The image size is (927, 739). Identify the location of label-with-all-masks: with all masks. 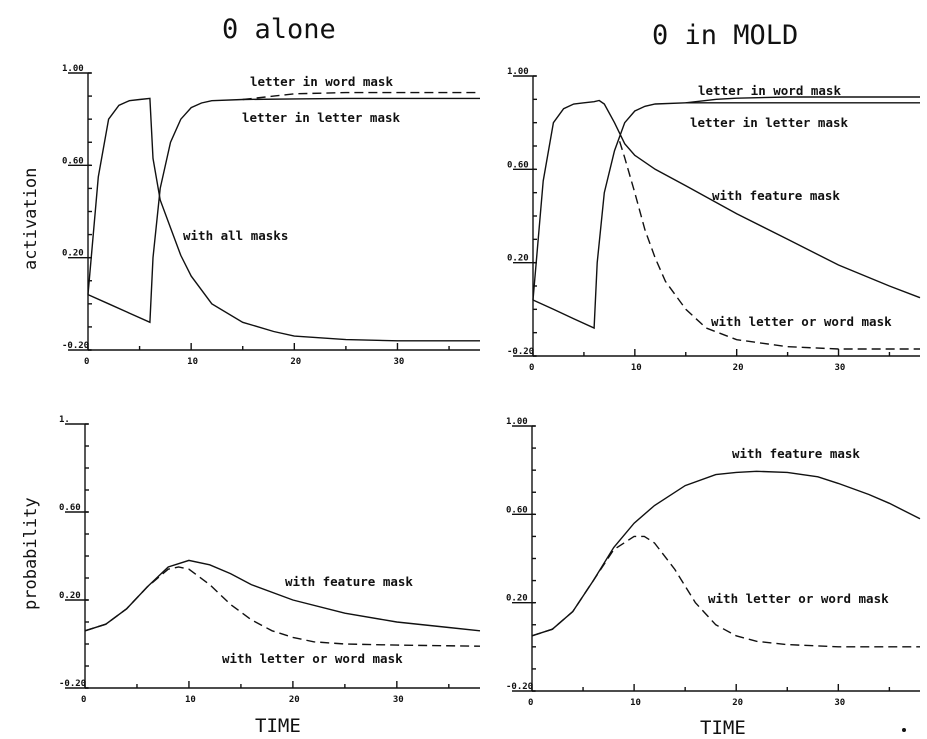
(235, 235).